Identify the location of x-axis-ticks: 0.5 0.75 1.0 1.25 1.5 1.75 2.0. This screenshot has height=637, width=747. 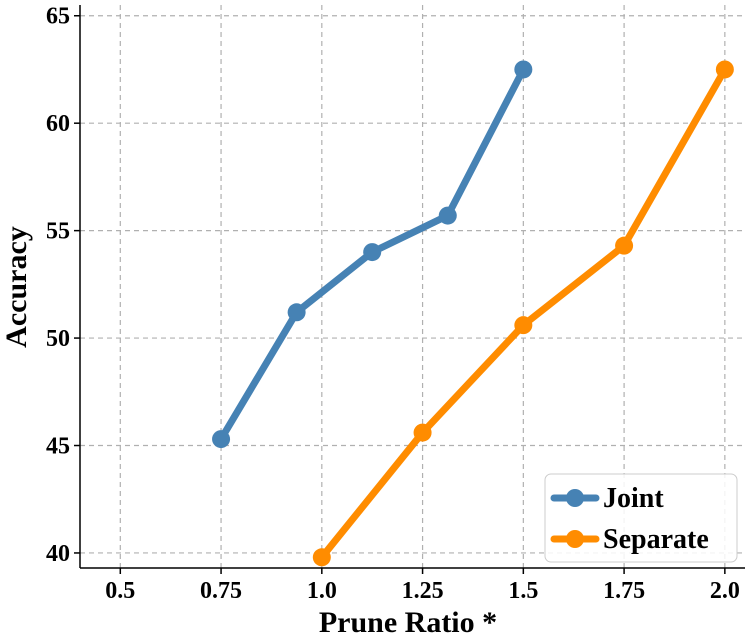
(422, 586).